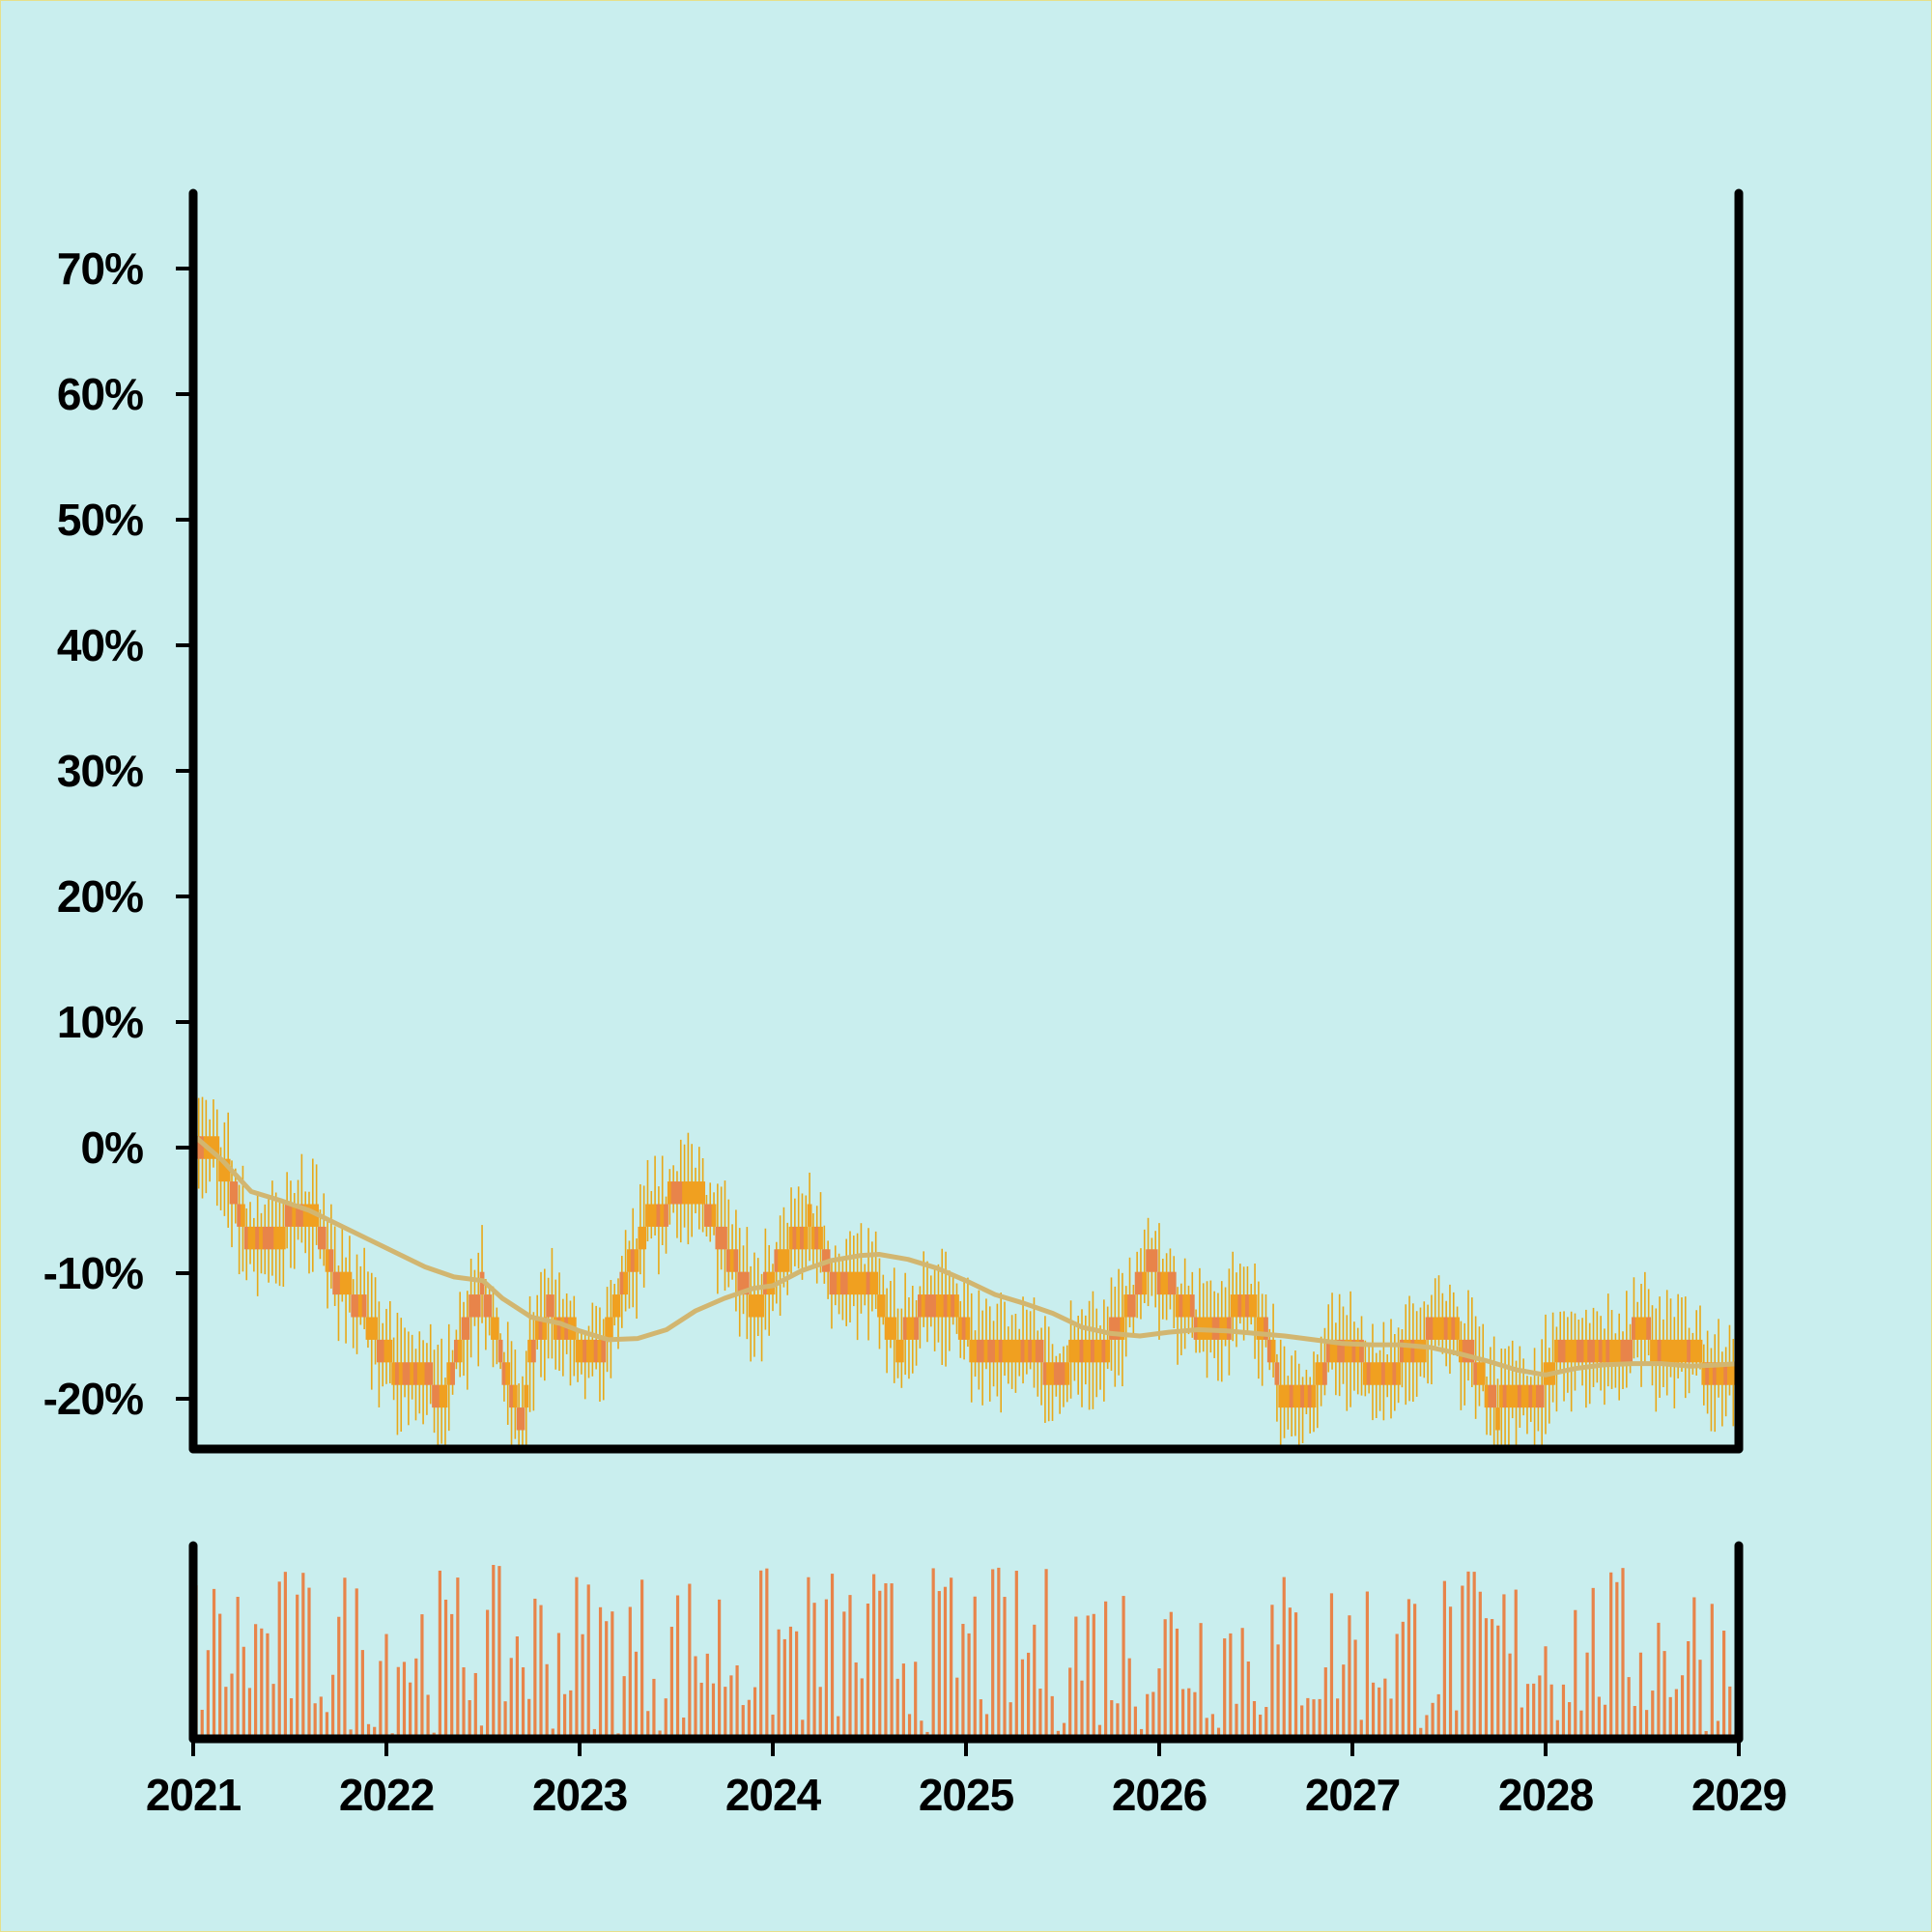 The height and width of the screenshot is (1932, 1932). Describe the element at coordinates (773, 1795) in the screenshot. I see `x-tick-label: 2024` at that location.